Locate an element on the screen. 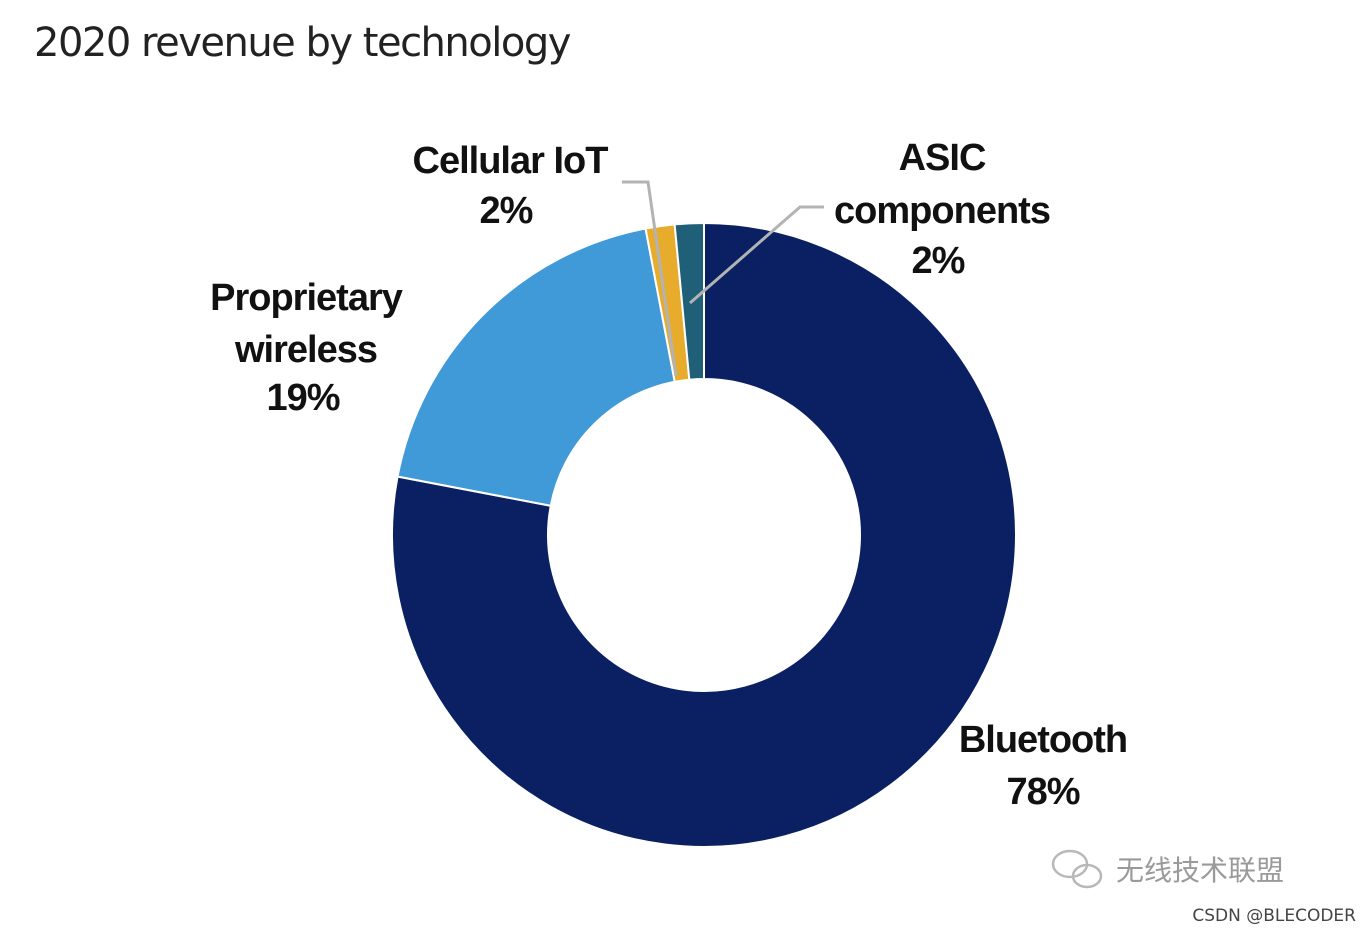  label-asic-name: ASIC is located at coordinates (942, 158).